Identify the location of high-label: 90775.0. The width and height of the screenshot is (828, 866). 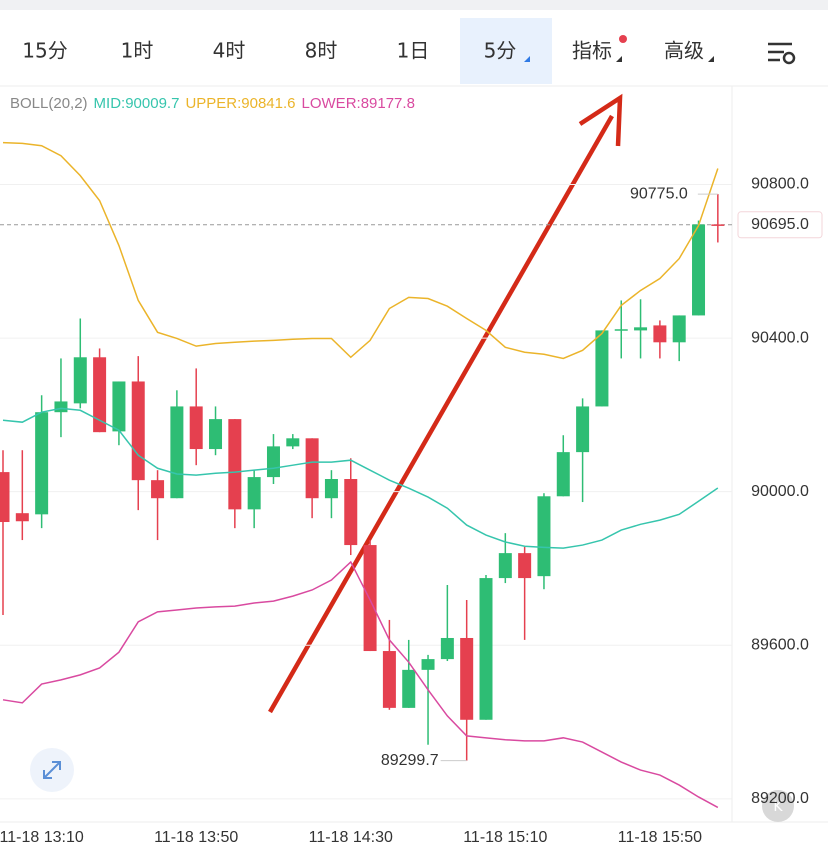
(659, 193).